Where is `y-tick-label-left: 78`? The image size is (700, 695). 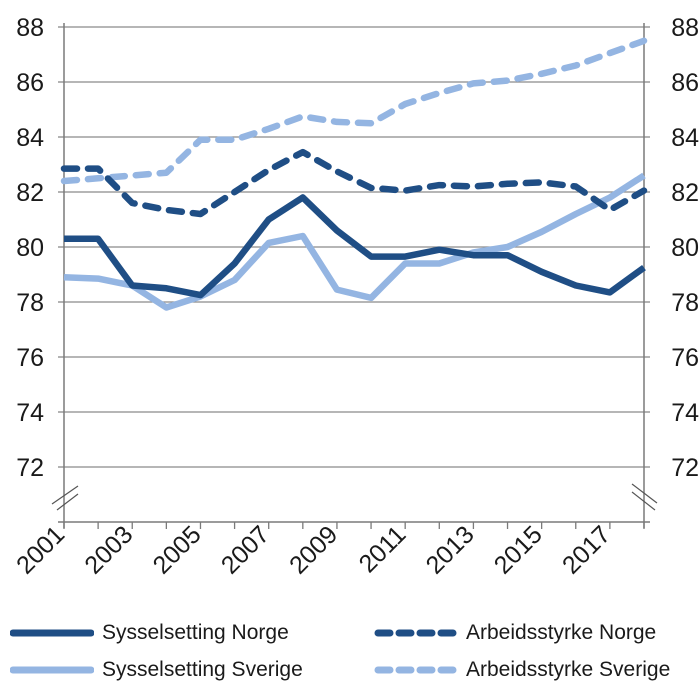 y-tick-label-left: 78 is located at coordinates (30, 303).